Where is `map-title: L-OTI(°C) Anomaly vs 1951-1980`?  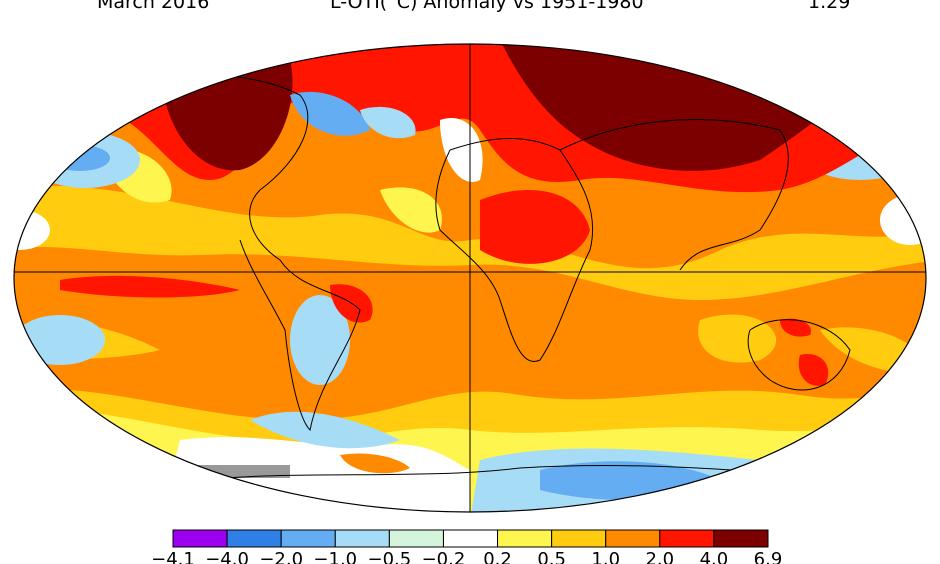 map-title: L-OTI(°C) Anomaly vs 1951-1980 is located at coordinates (487, 6).